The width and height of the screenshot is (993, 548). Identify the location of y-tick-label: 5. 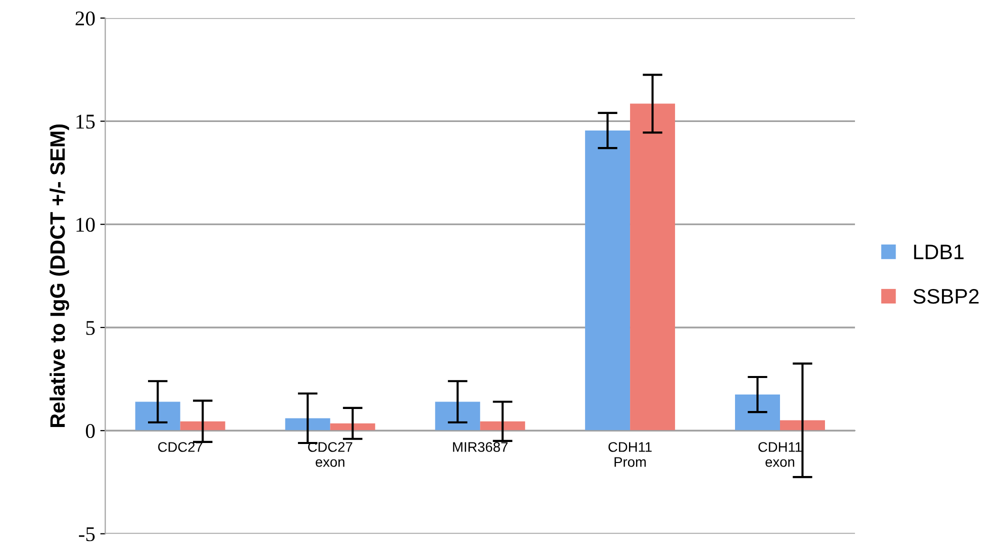
(90, 328).